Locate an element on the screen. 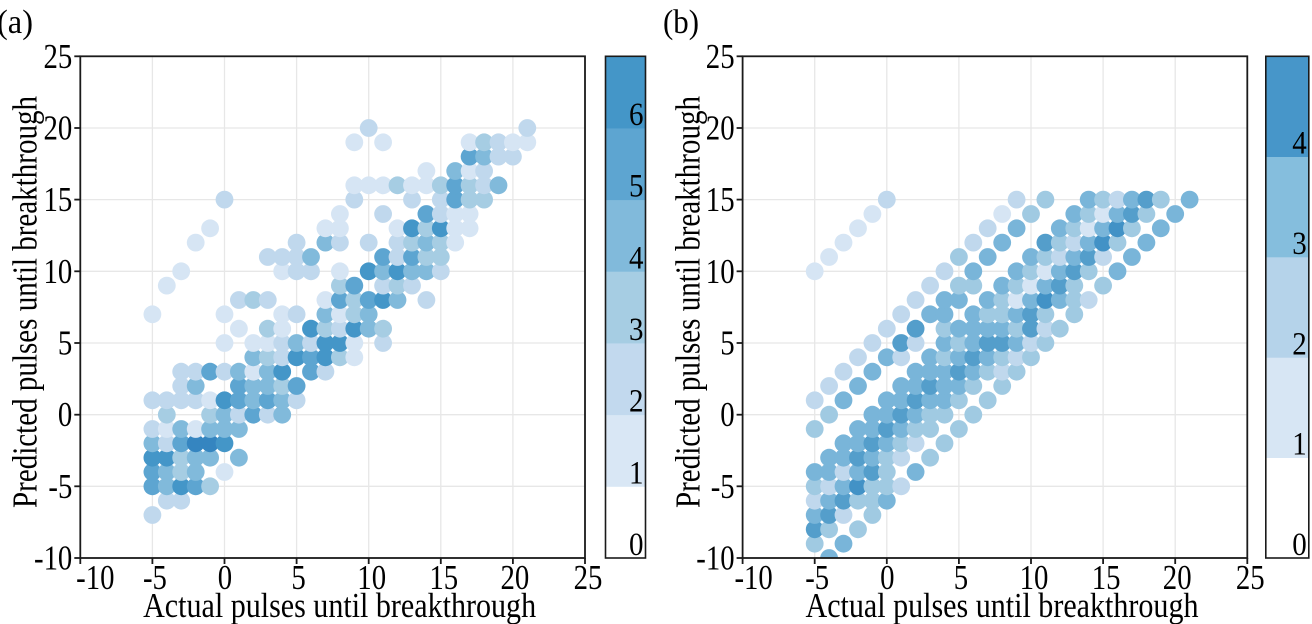 The width and height of the screenshot is (1312, 624). svg-text: (b) is located at coordinates (681, 22).